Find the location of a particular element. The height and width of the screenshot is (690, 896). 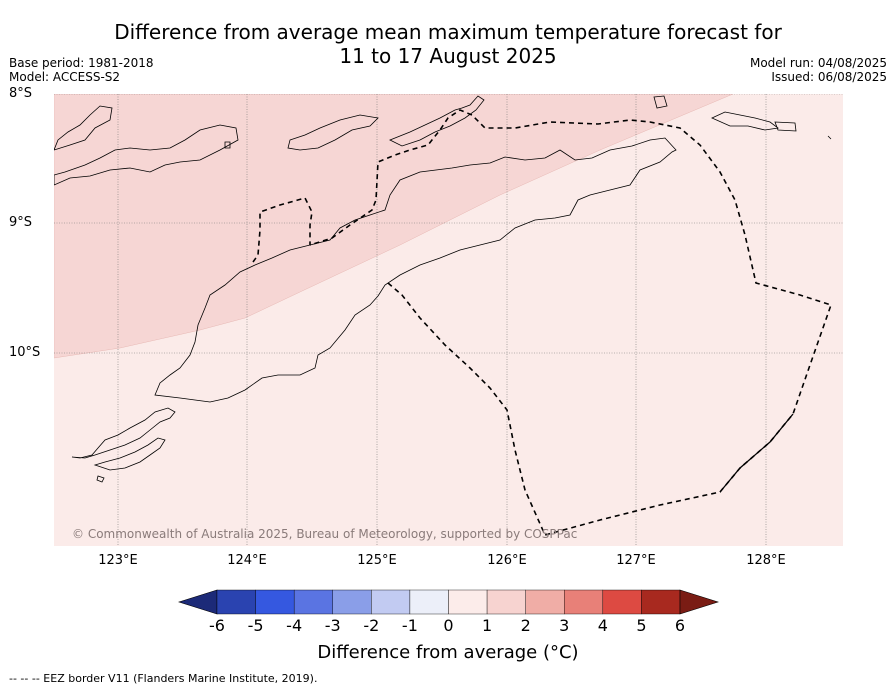

eez-solid-segment is located at coordinates (756, 453).